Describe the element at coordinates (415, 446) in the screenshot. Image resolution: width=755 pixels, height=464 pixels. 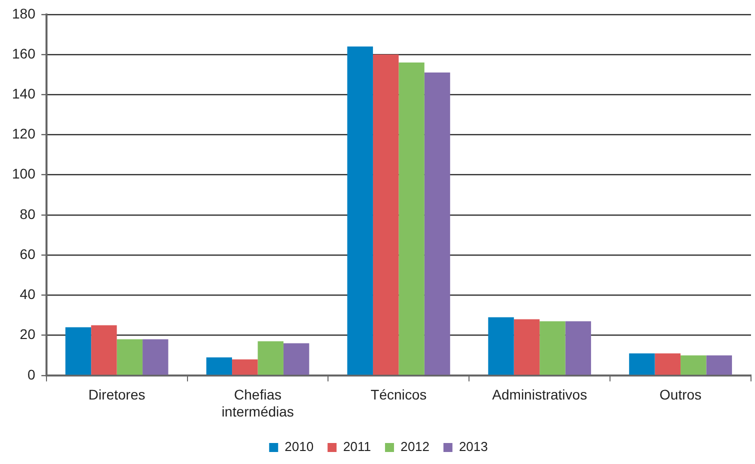
I see `legend-label: 2012` at that location.